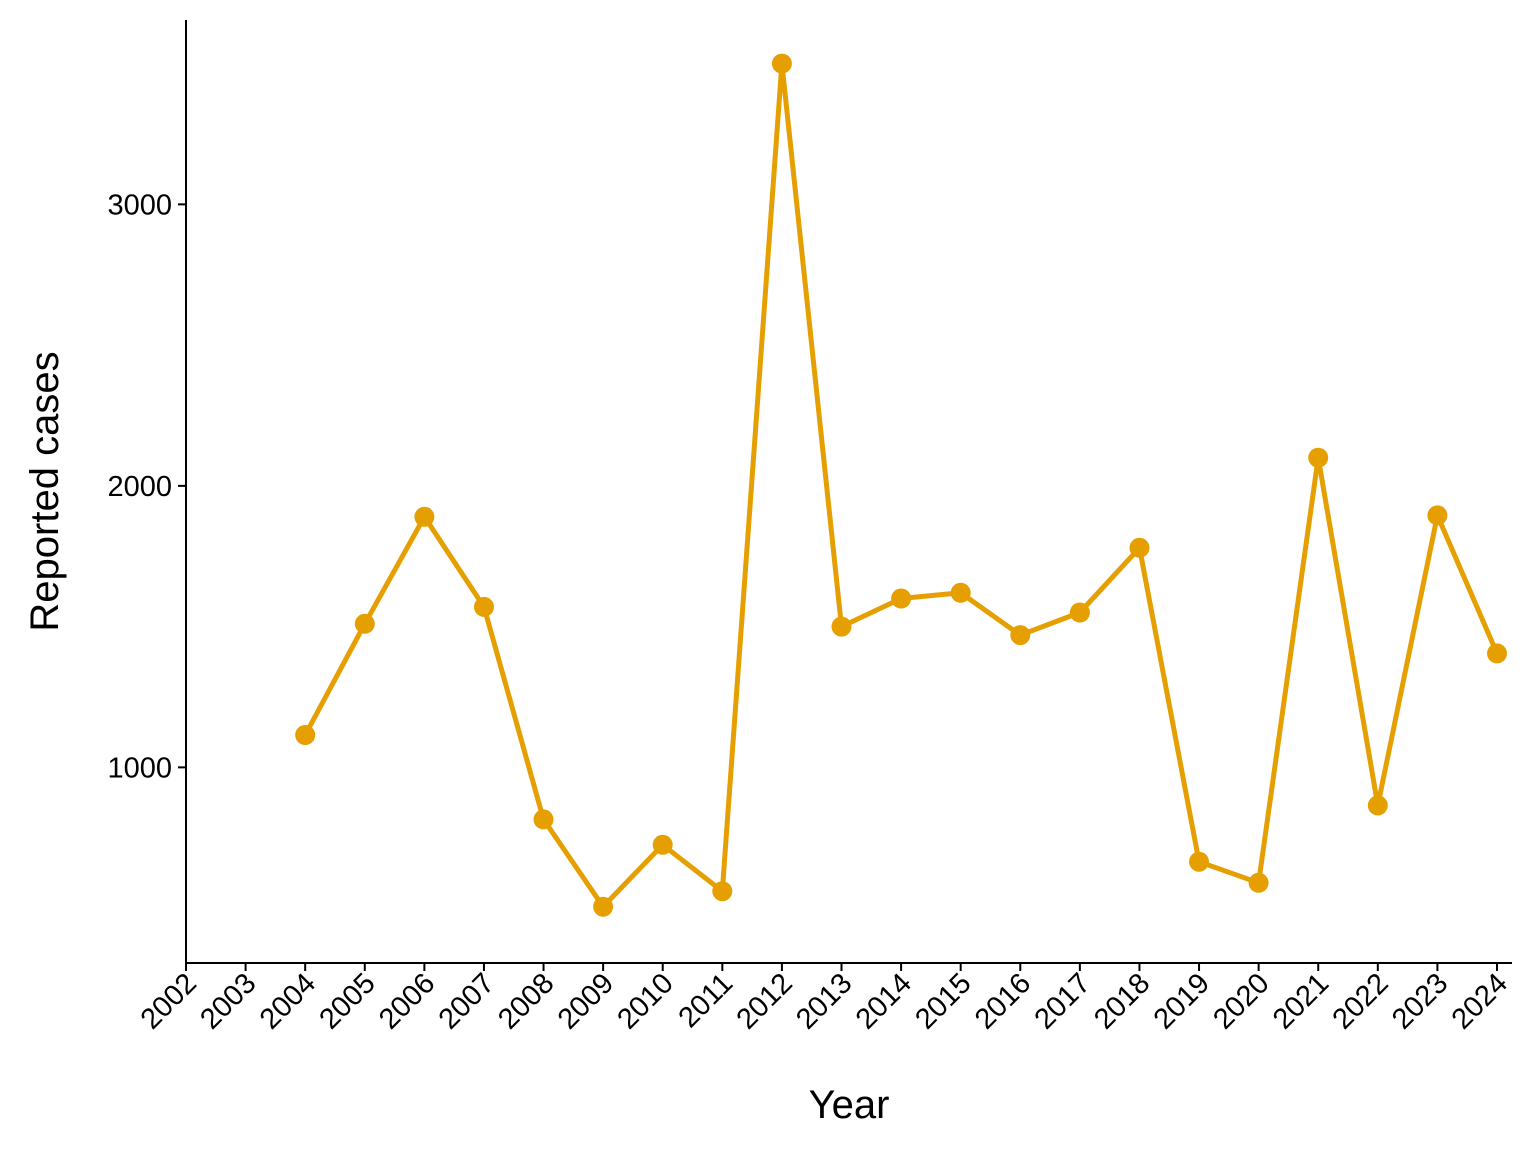 The width and height of the screenshot is (1536, 1152). What do you see at coordinates (849, 1105) in the screenshot?
I see `x-axis-title: Year` at bounding box center [849, 1105].